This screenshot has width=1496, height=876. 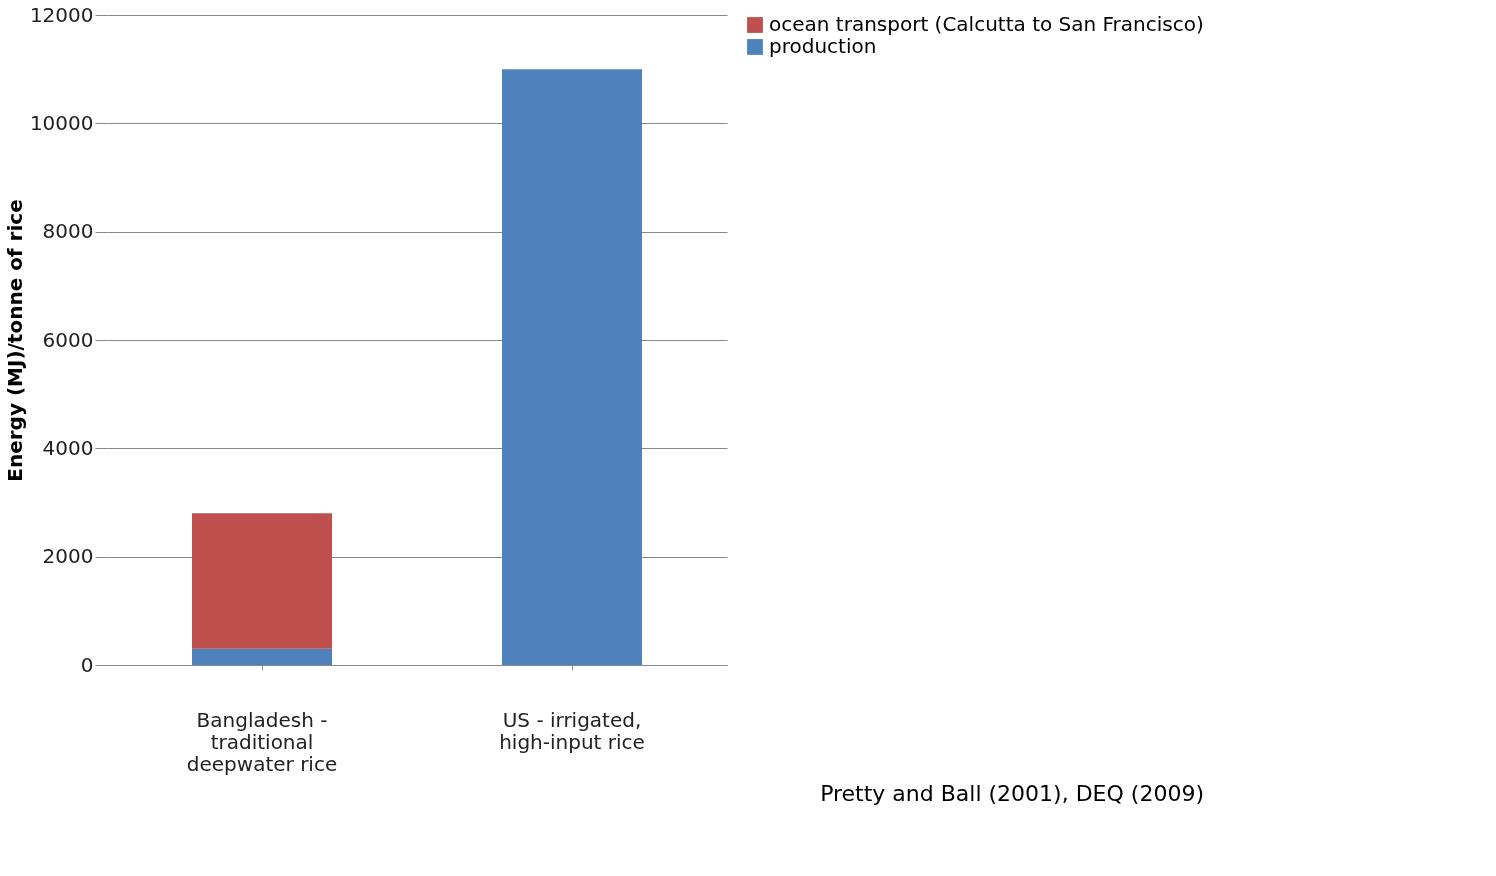 I want to click on text: Pretty and Ball (2001), DEQ (2009), so click(x=1012, y=793).